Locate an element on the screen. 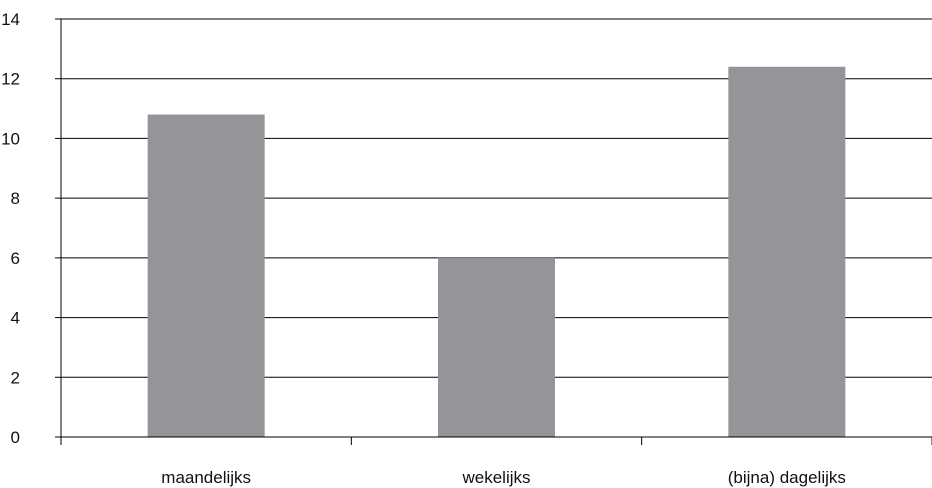 This screenshot has width=932, height=488. y-tick-label: 10 is located at coordinates (10, 138).